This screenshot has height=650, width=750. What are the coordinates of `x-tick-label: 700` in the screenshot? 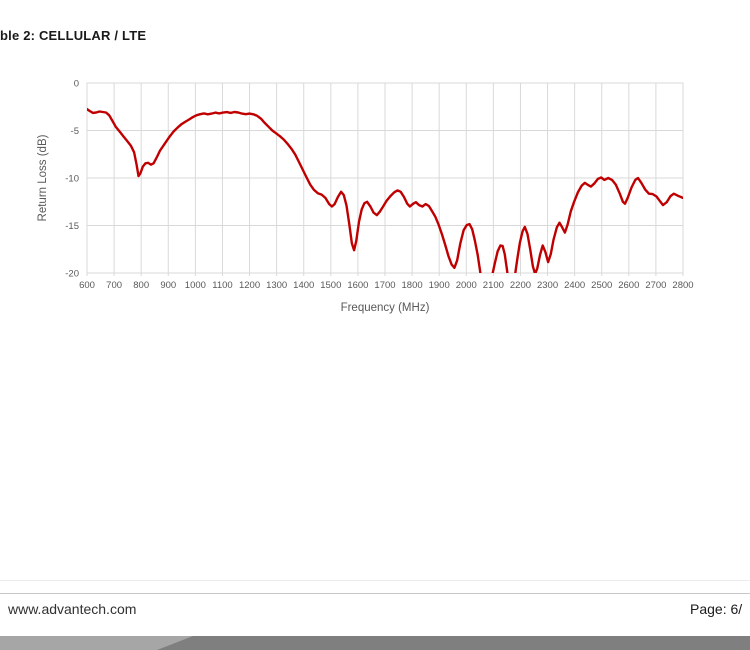 It's located at (114, 285).